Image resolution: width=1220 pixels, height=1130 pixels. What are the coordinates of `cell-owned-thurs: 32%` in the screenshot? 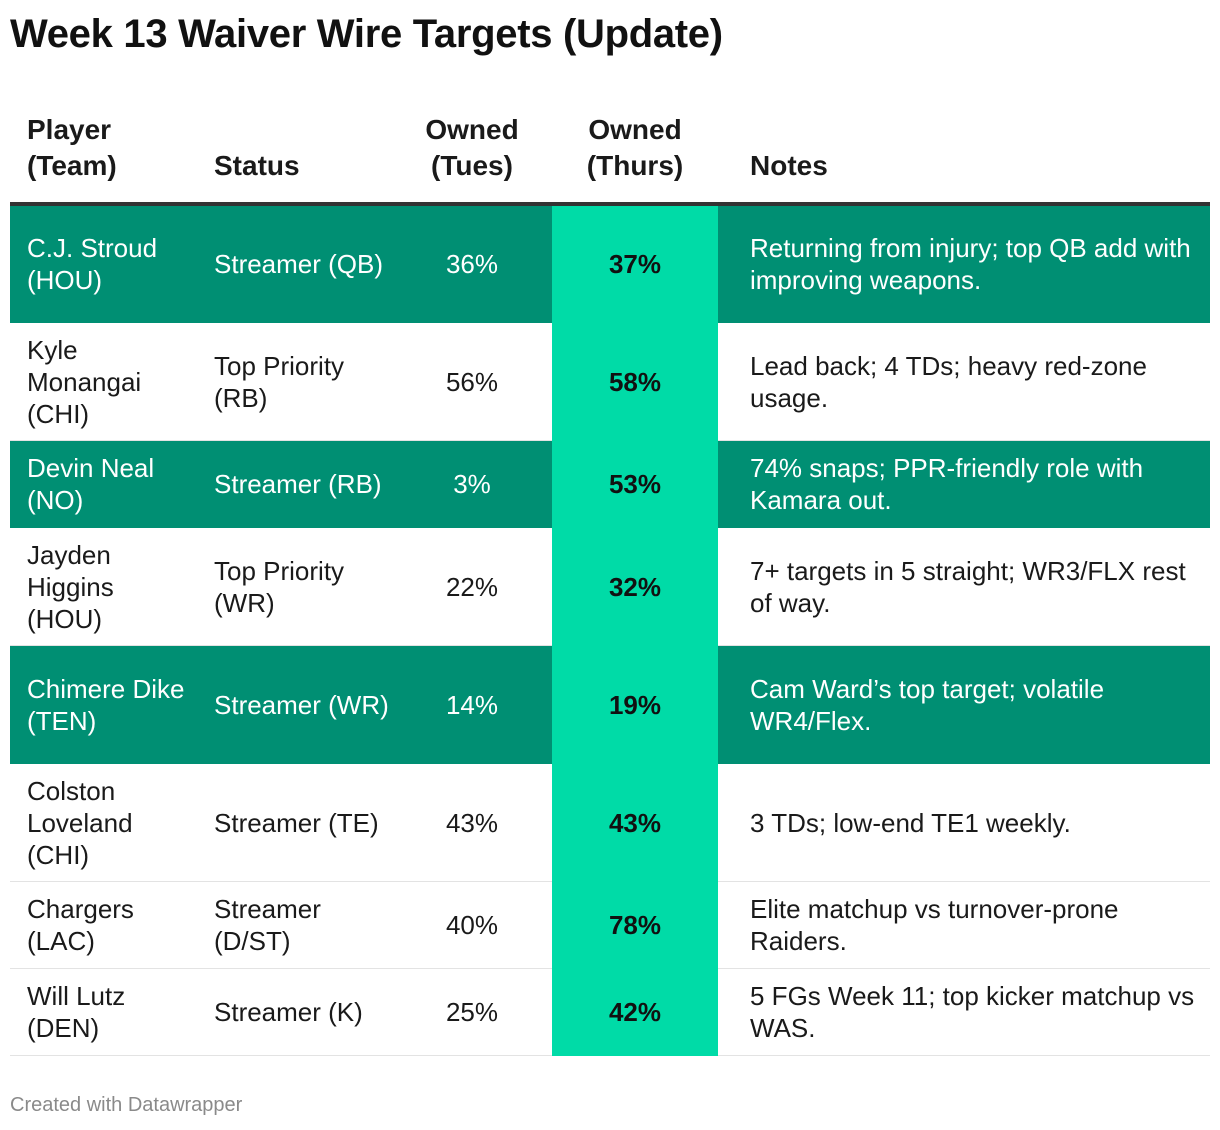 It's located at (635, 586).